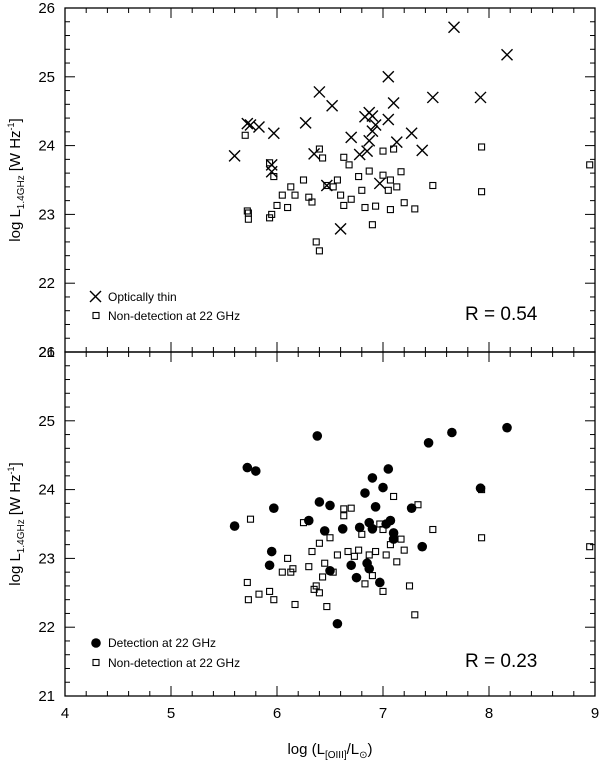 This screenshot has height=770, width=600. What do you see at coordinates (15, 494) in the screenshot?
I see `bottom-y-title-unit: [W Hz` at bounding box center [15, 494].